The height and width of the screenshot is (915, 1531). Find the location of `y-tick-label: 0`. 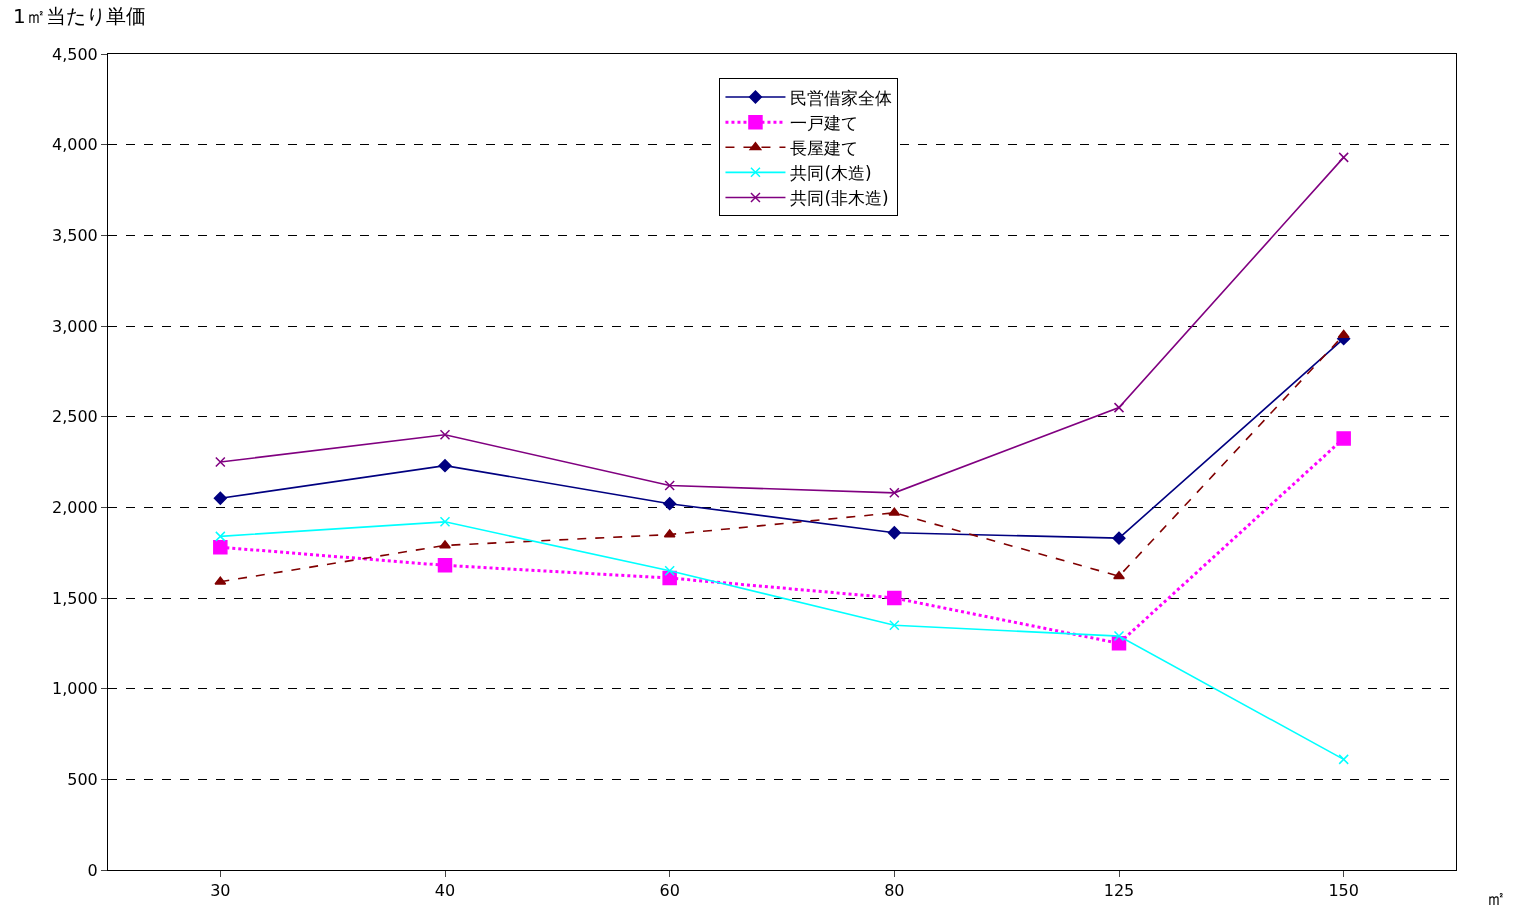

y-tick-label: 0 is located at coordinates (92, 870).